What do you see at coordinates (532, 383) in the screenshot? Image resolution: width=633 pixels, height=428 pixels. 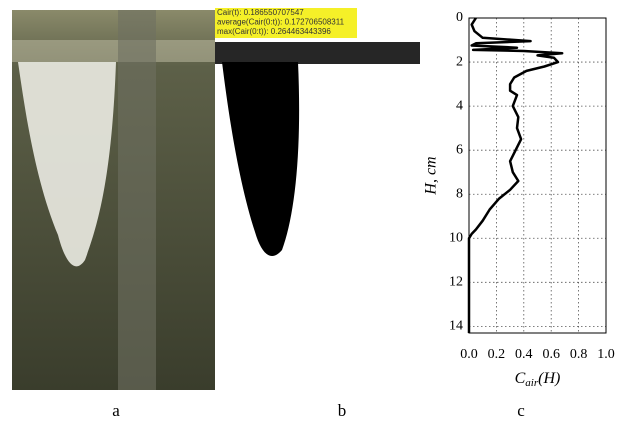 I see `x-axis-label-part: air` at bounding box center [532, 383].